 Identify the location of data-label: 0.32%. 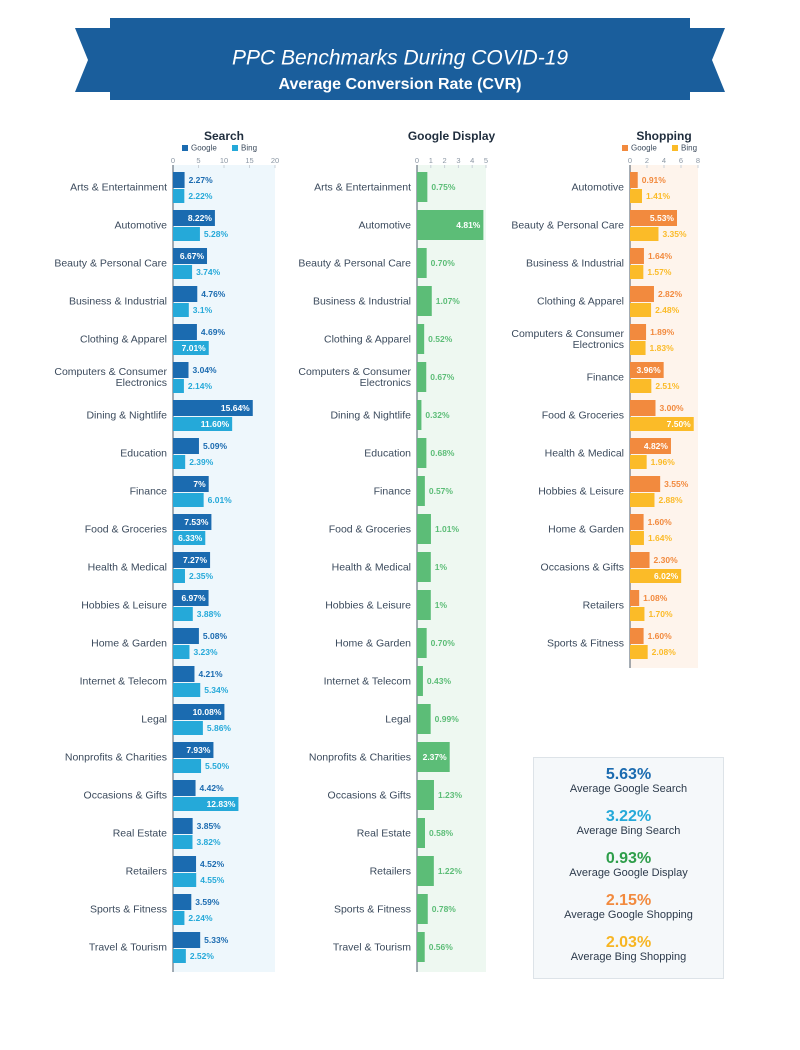
(437, 415).